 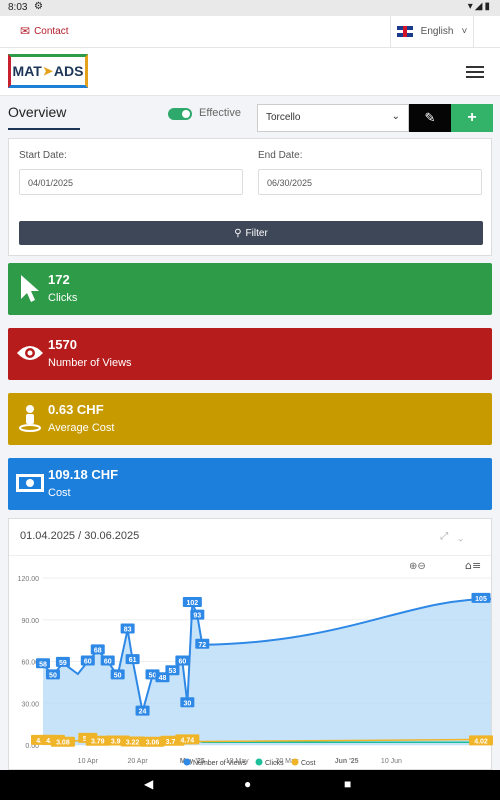 What do you see at coordinates (250, 484) in the screenshot?
I see `stat-card-cost: 109.18 CHF Cost` at bounding box center [250, 484].